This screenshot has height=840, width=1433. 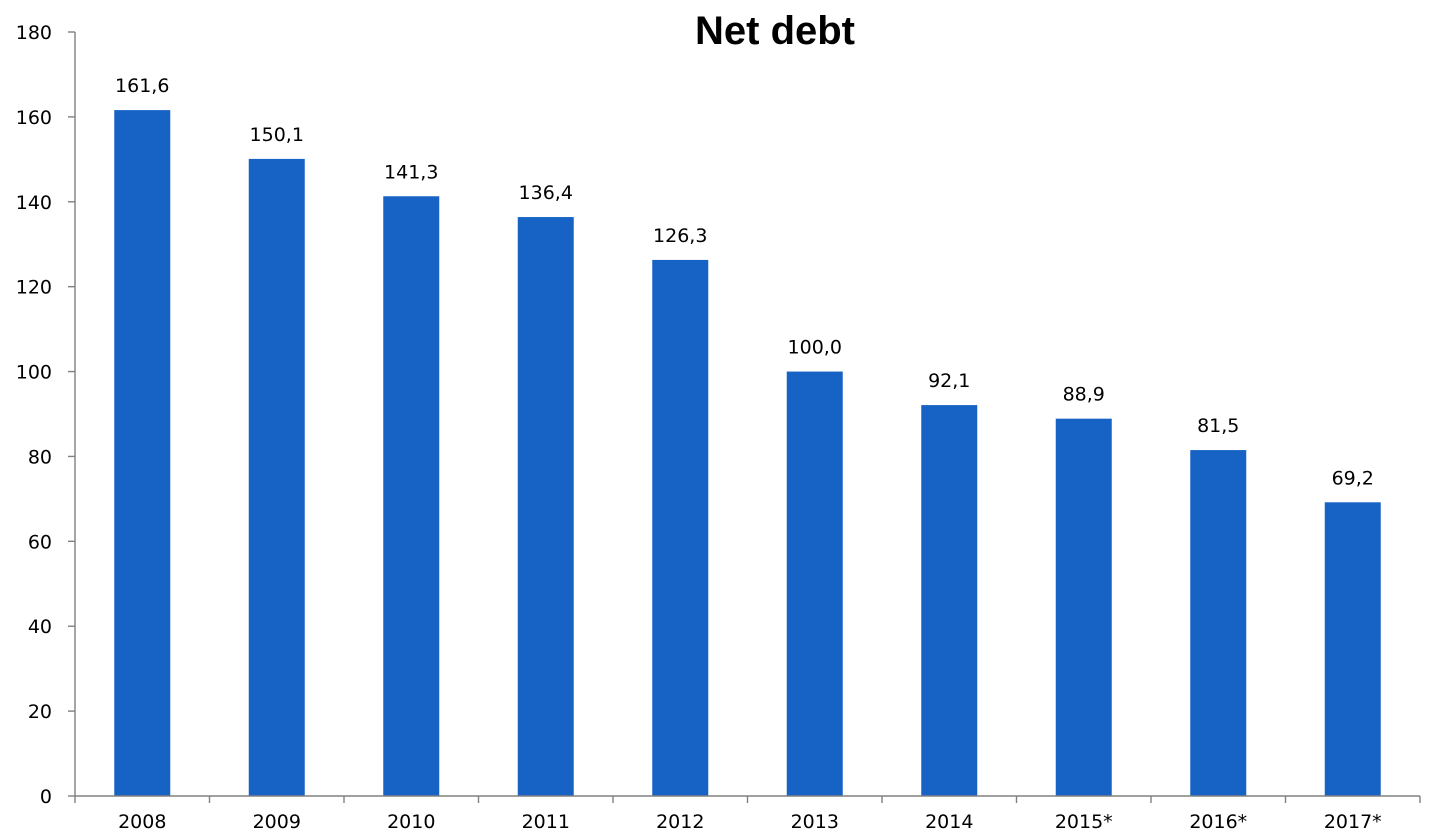 I want to click on data-label: 92,1, so click(x=949, y=381).